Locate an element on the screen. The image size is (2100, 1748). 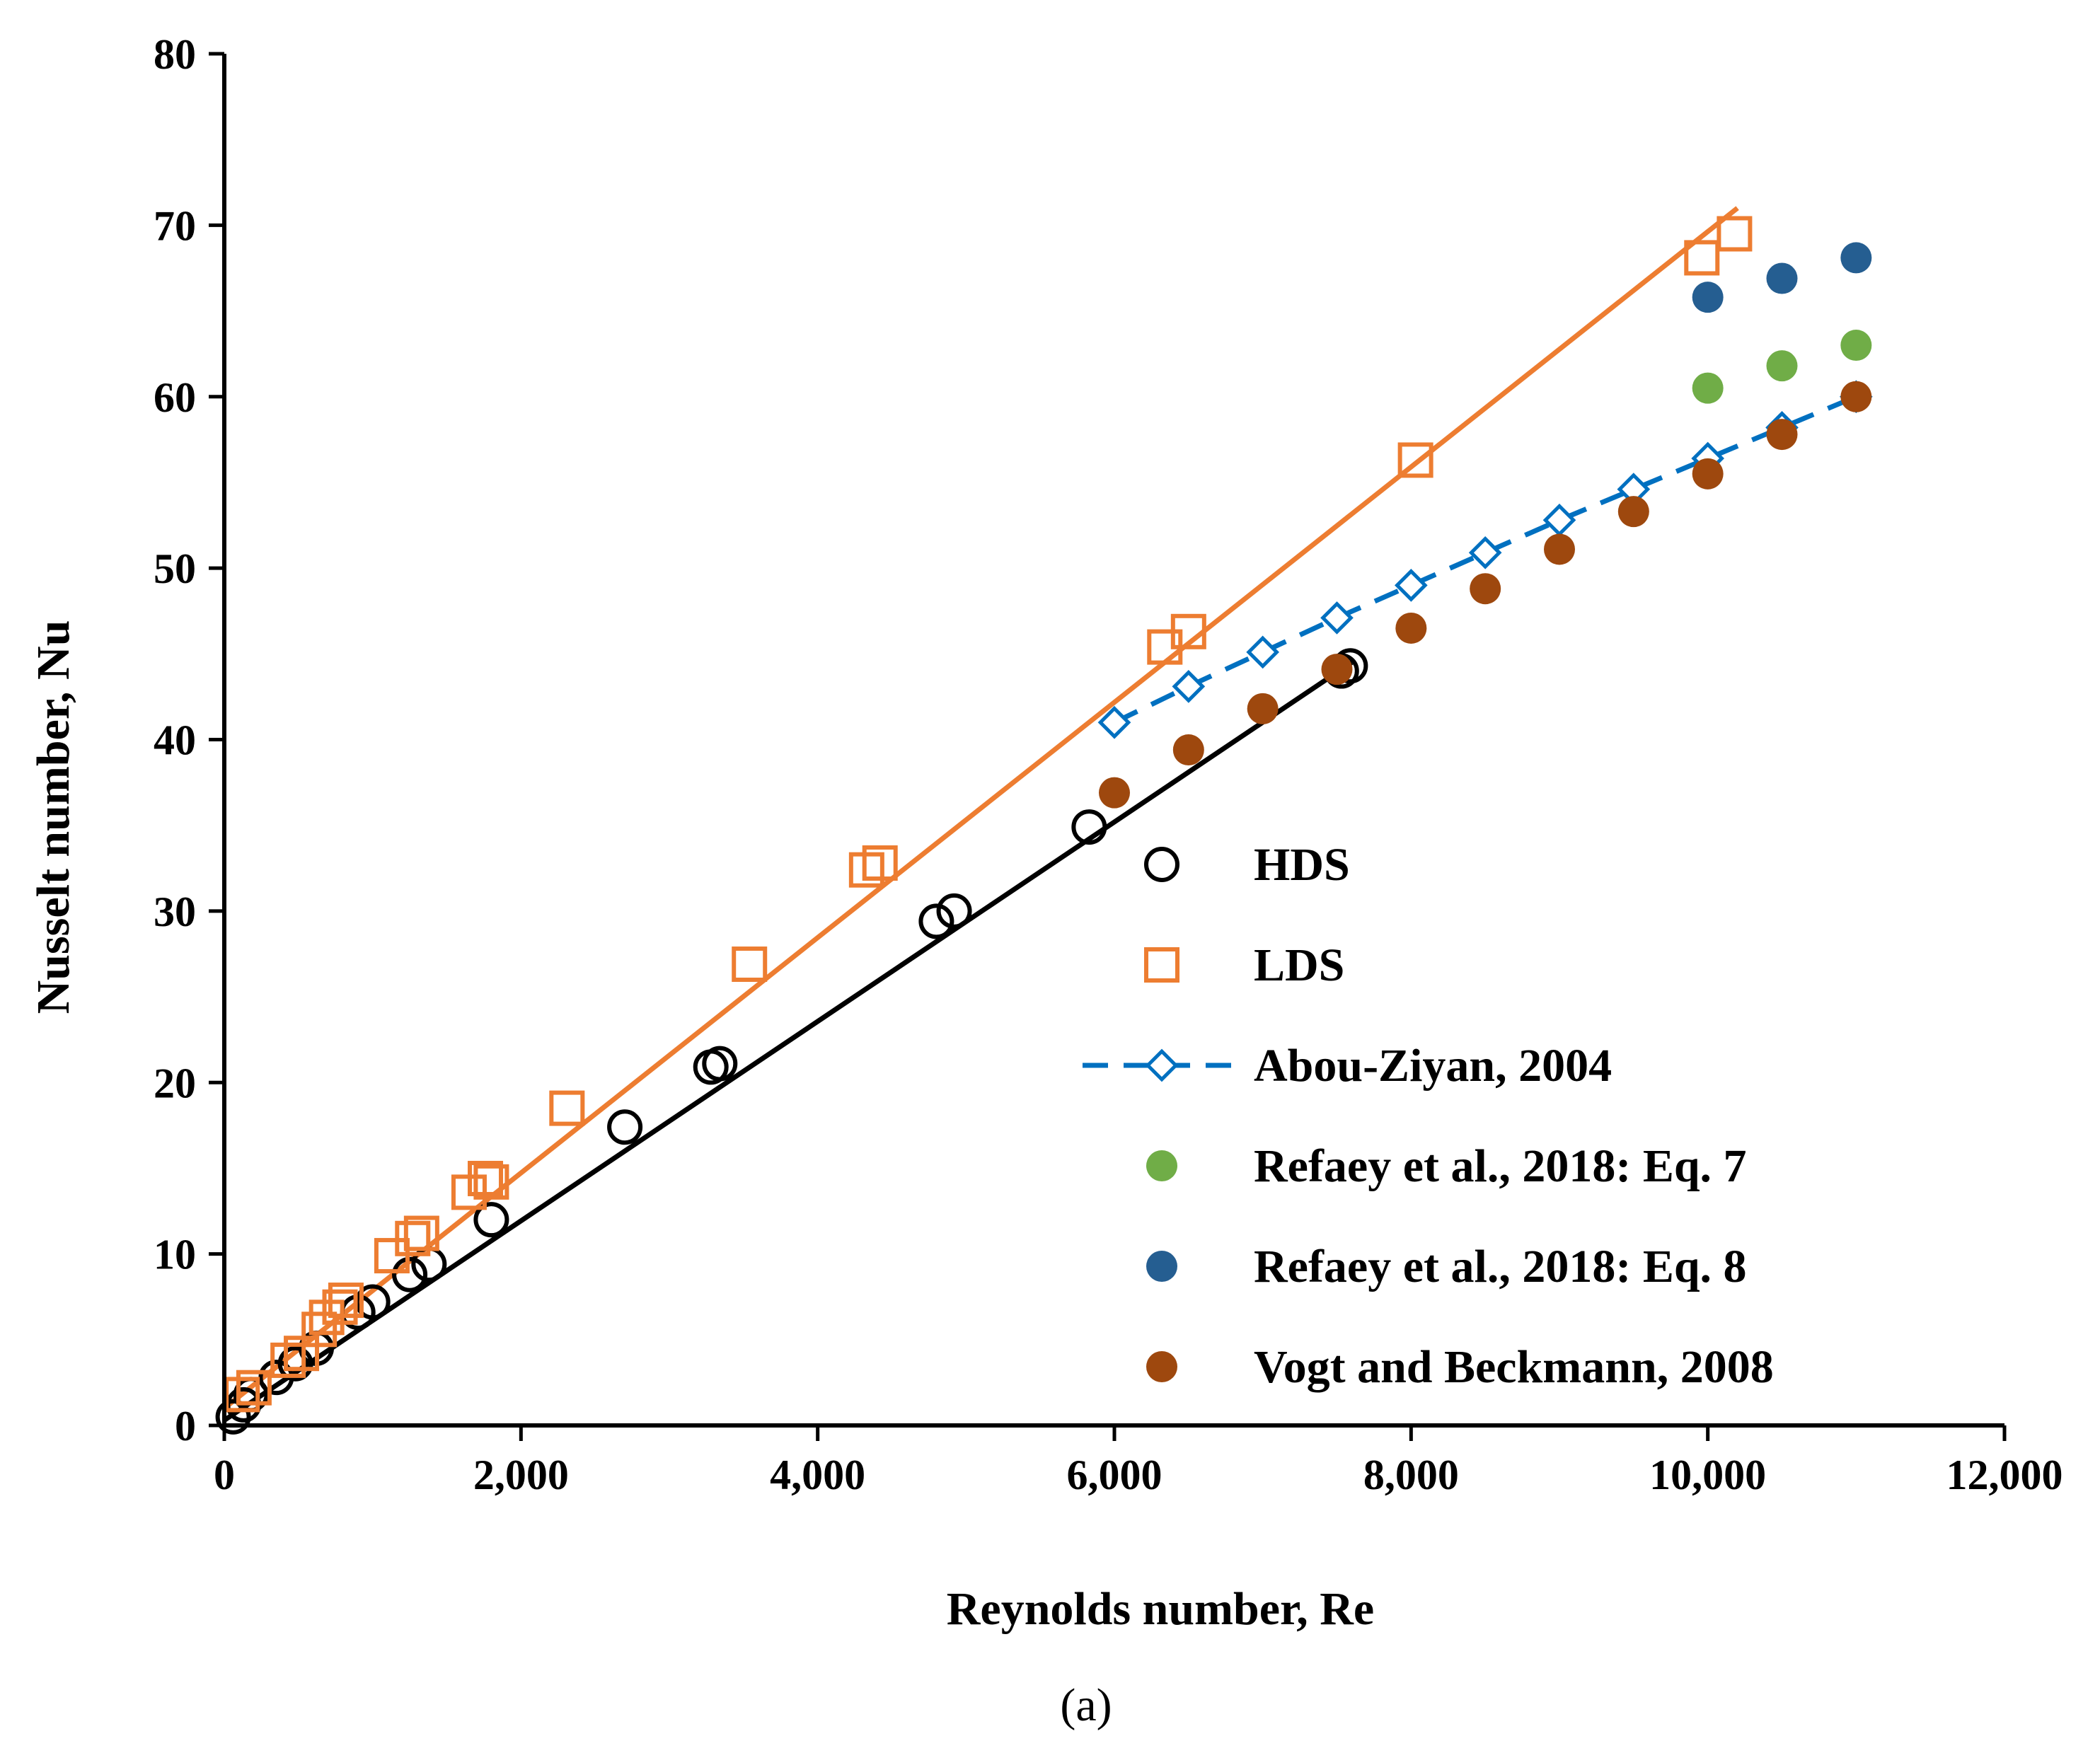
legend-item-0: HDS is located at coordinates (1247, 865).